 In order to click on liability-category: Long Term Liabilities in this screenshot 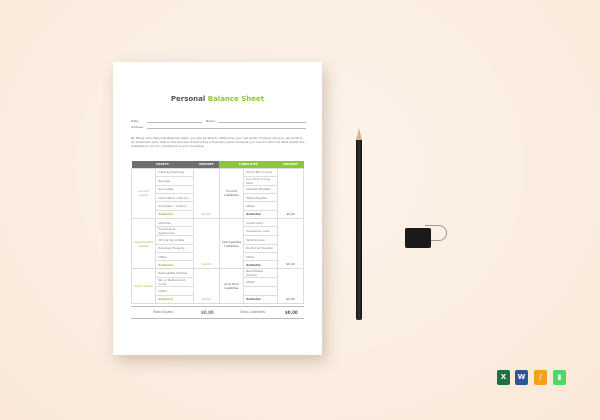, I will do `click(231, 286)`.